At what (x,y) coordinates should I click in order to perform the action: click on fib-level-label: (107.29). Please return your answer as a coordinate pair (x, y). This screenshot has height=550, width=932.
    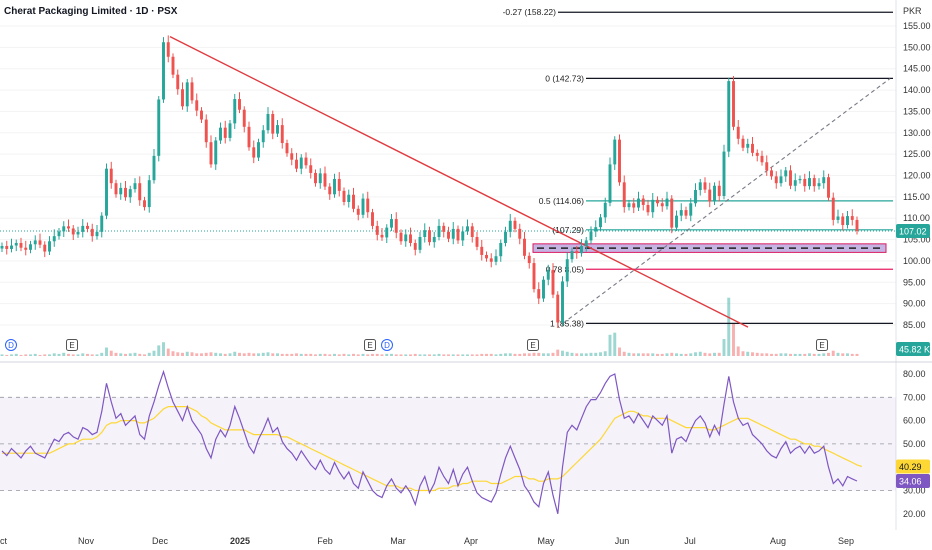
    Looking at the image, I should click on (568, 230).